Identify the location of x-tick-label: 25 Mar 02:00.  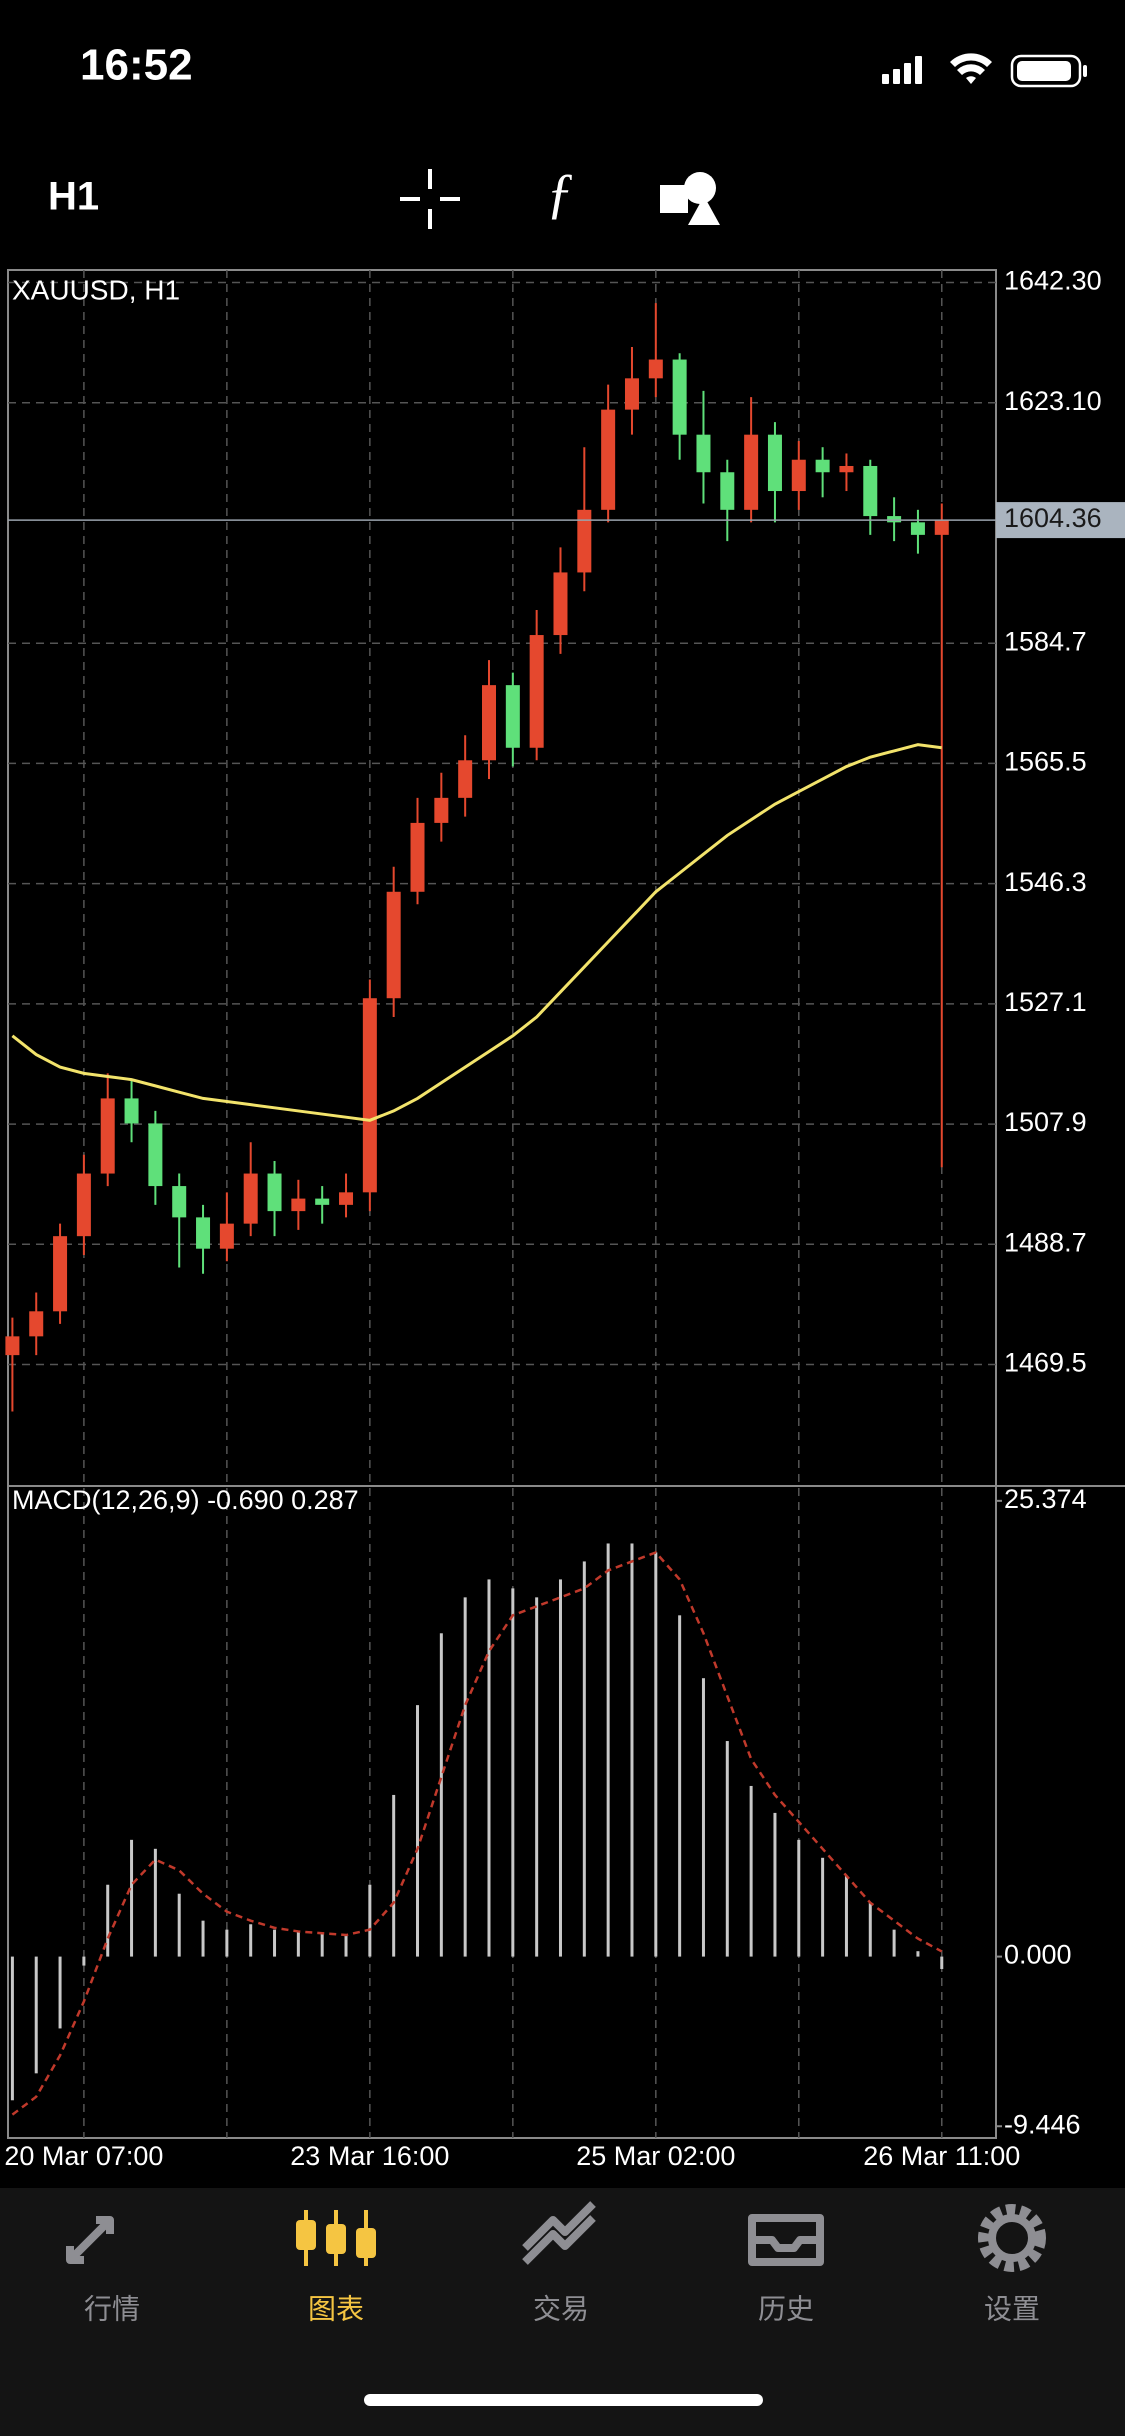
(655, 2156).